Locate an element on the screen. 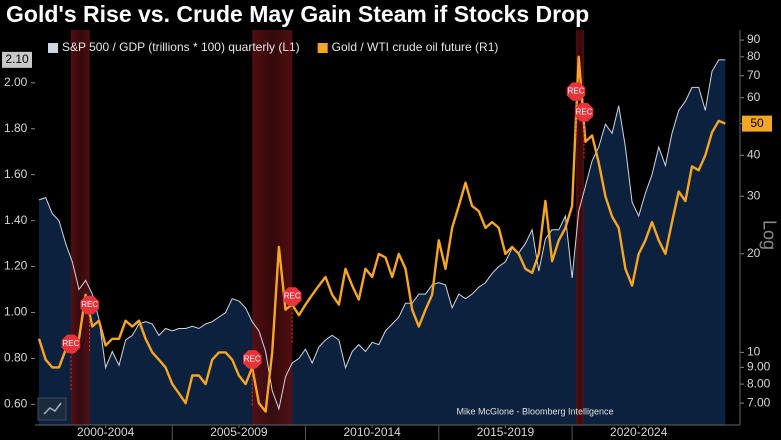 Image resolution: width=781 pixels, height=440 pixels. y2-tick-label: 10 is located at coordinates (754, 352).